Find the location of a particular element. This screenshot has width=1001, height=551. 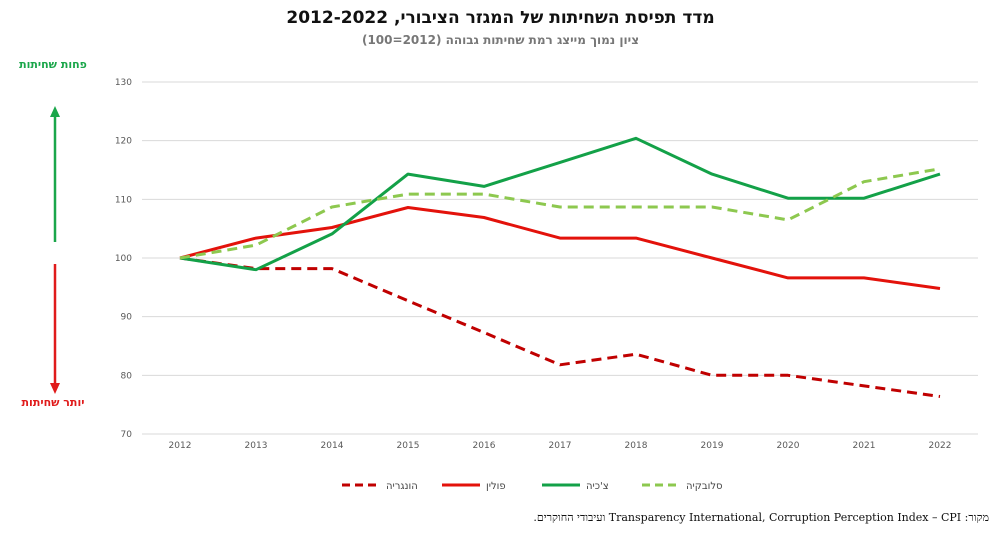

y-tick-label: 90 is located at coordinates (127, 318).